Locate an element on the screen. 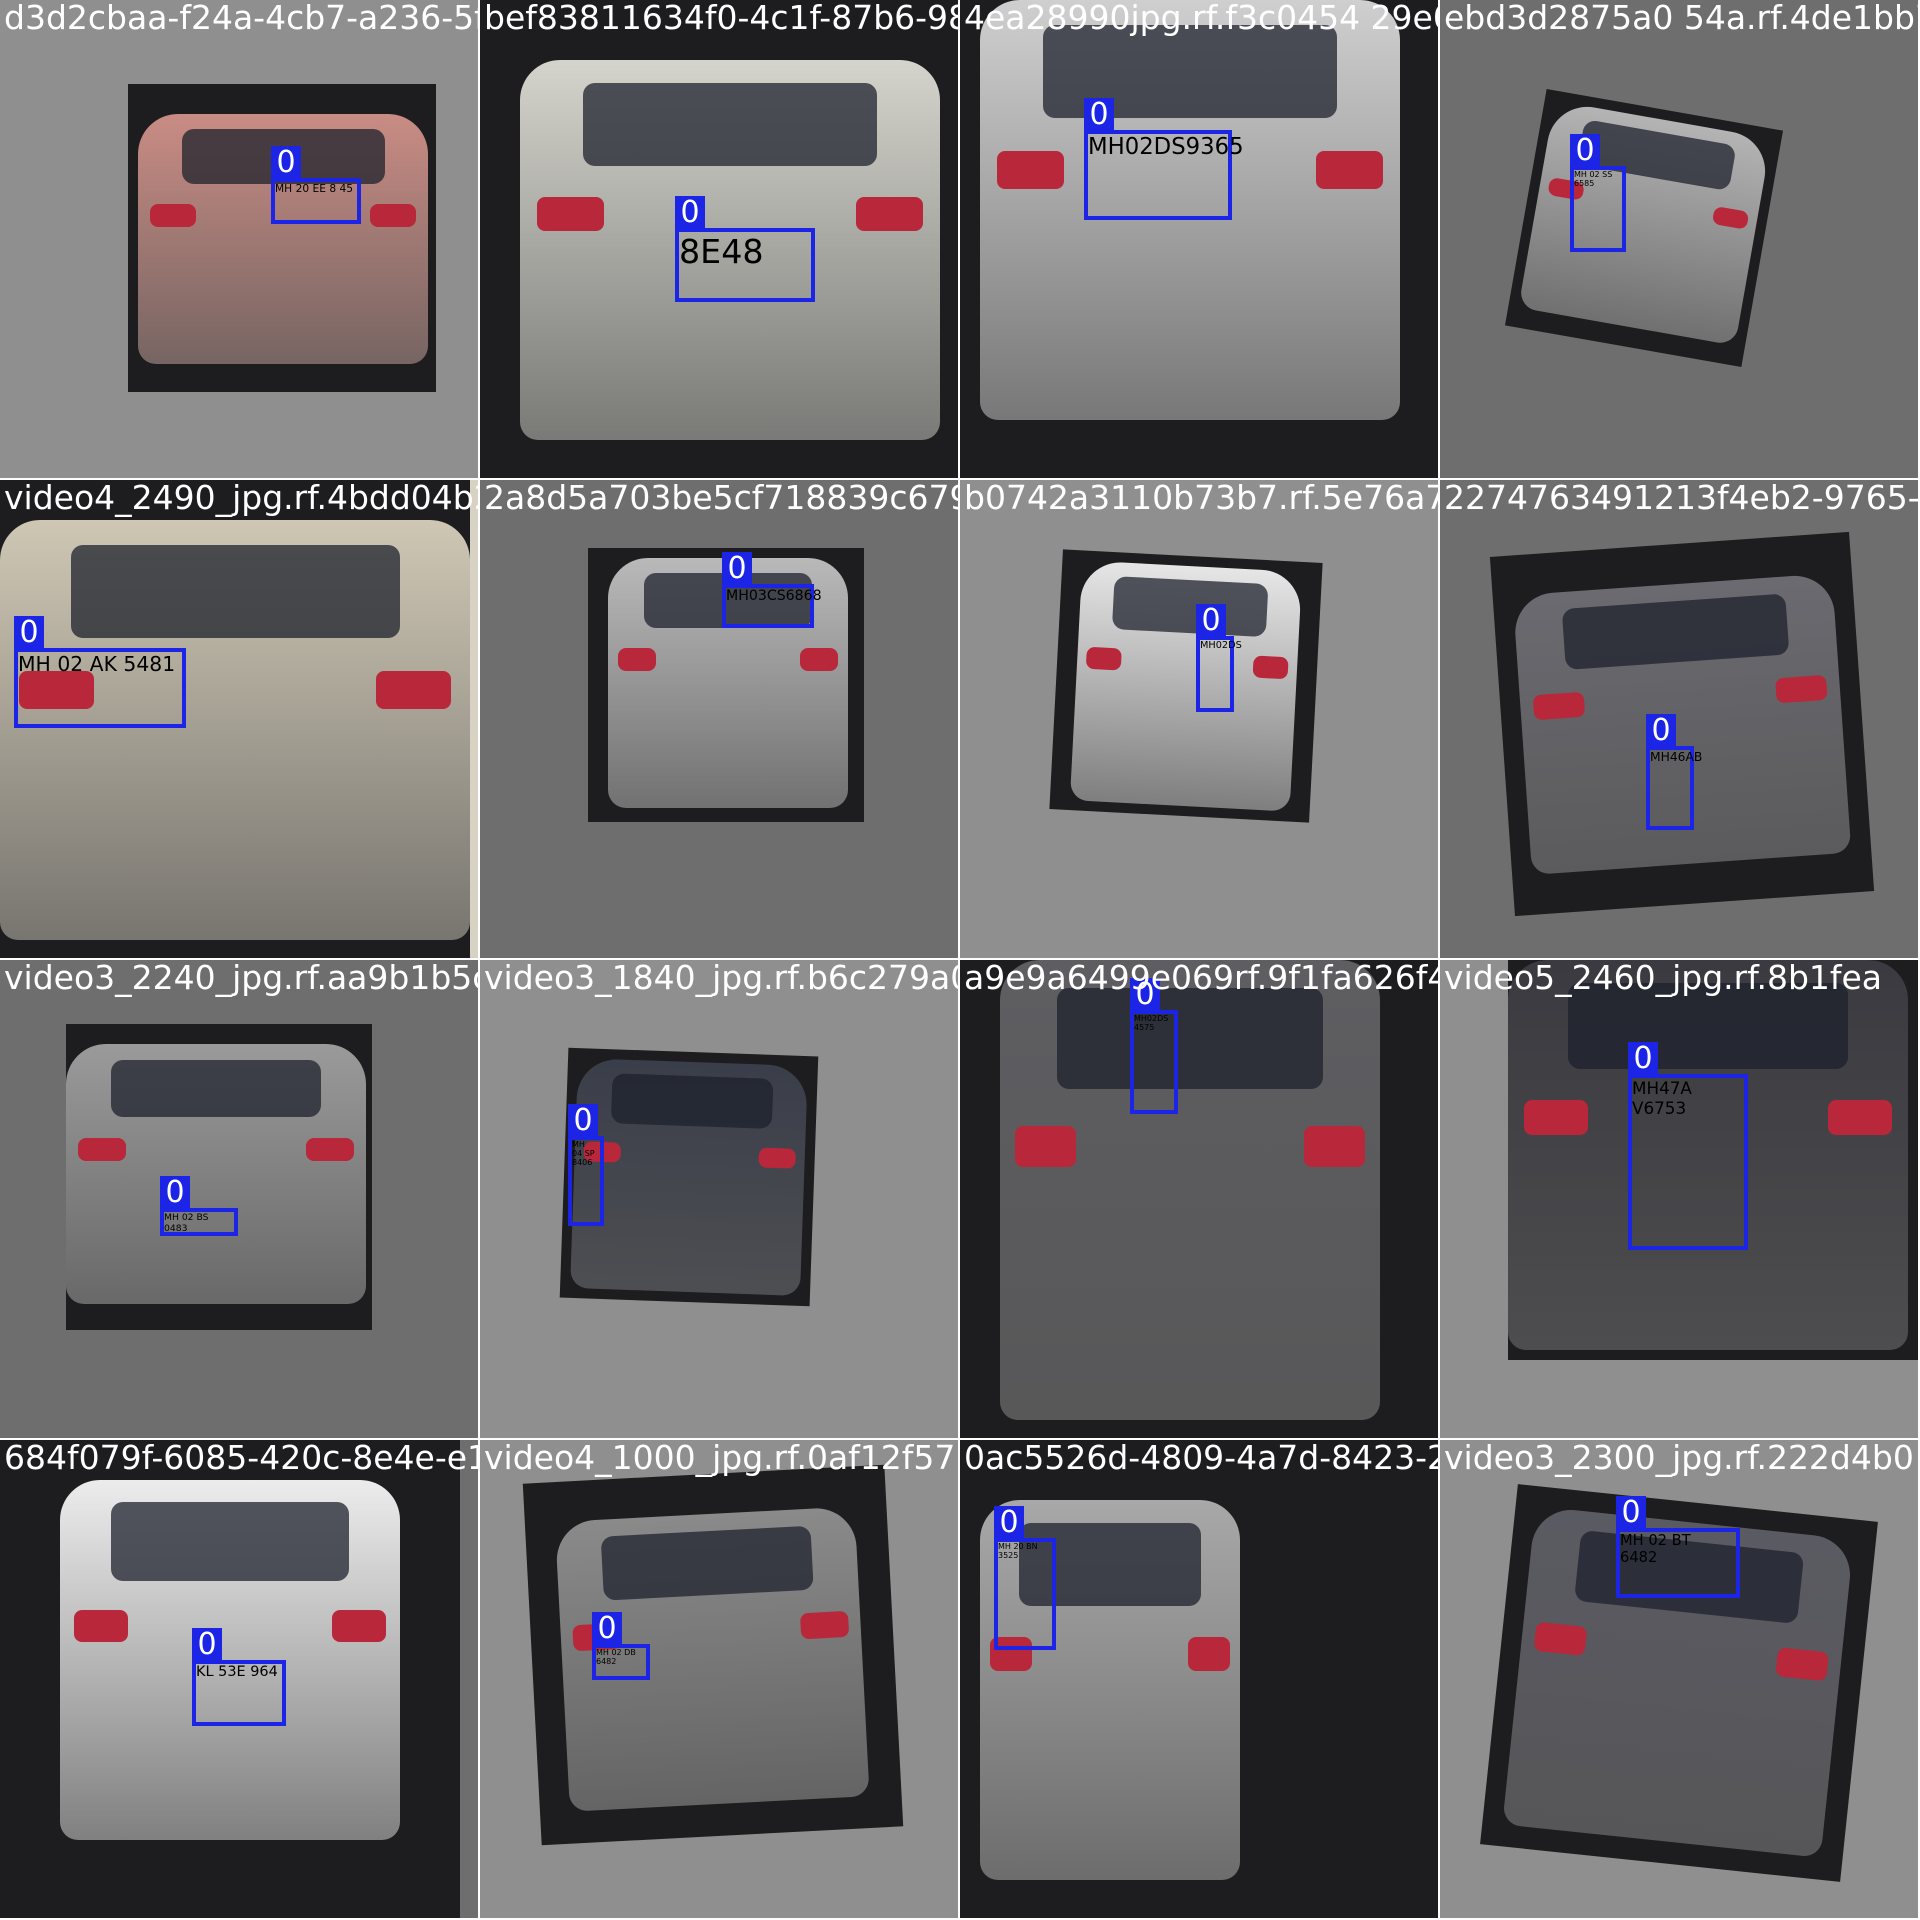 This screenshot has height=1920, width=1920. license-plate: MH03CS6868 is located at coordinates (774, 596).